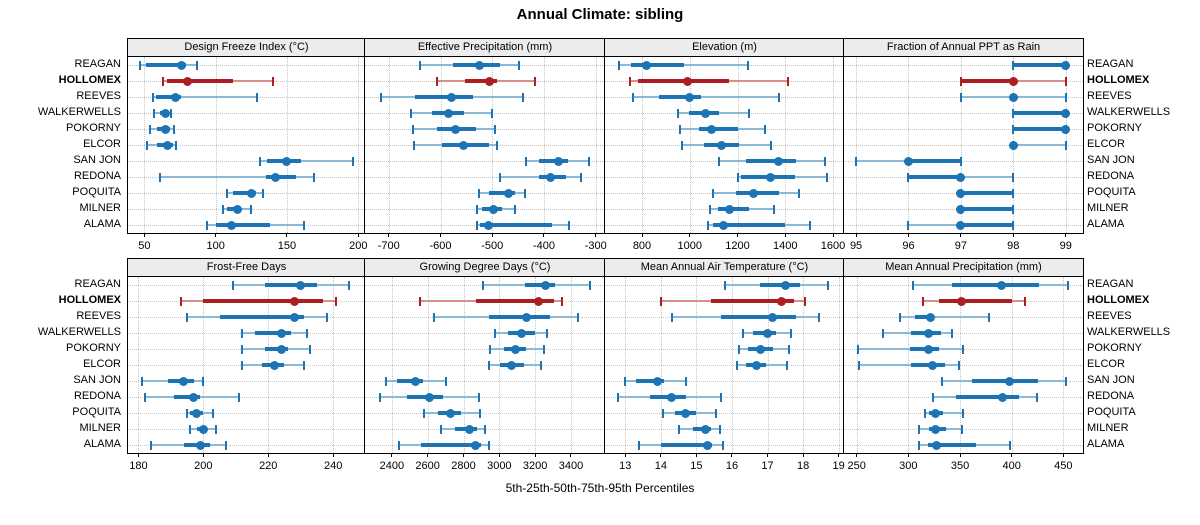  What do you see at coordinates (724, 145) in the screenshot?
I see `percentile-glyph-hollomex` at bounding box center [724, 145].